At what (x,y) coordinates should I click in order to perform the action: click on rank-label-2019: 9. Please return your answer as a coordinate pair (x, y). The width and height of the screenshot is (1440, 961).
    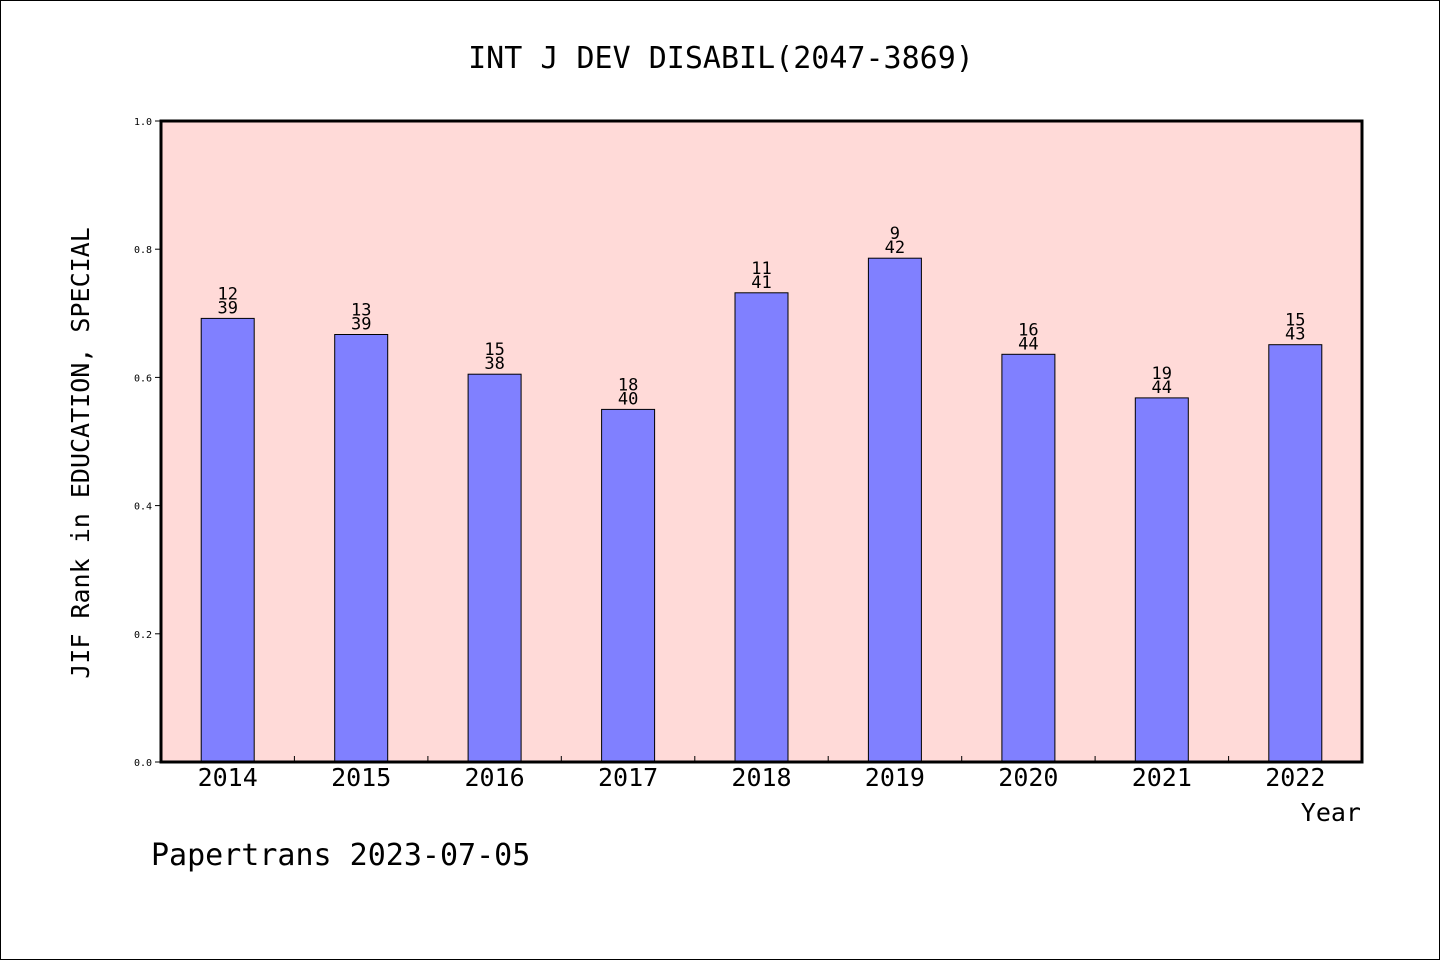
    Looking at the image, I should click on (895, 234).